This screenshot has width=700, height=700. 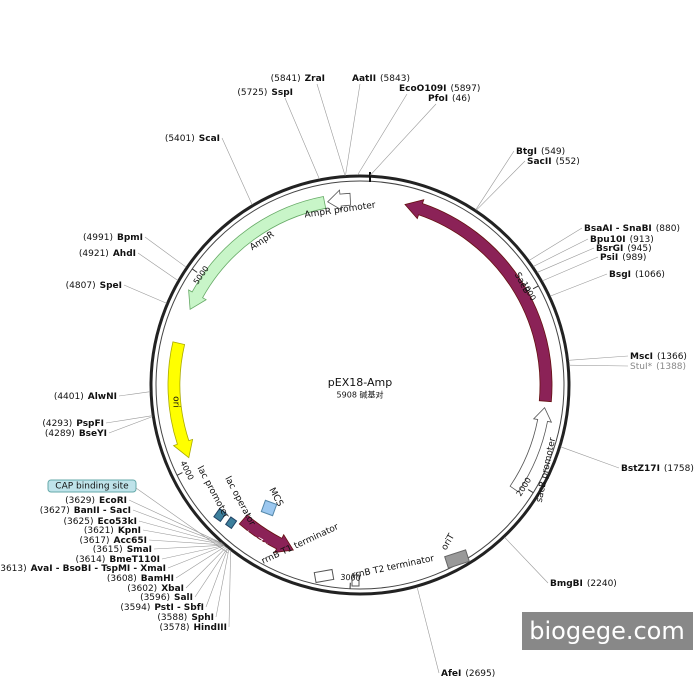 What do you see at coordinates (607, 631) in the screenshot?
I see `watermark-box` at bounding box center [607, 631].